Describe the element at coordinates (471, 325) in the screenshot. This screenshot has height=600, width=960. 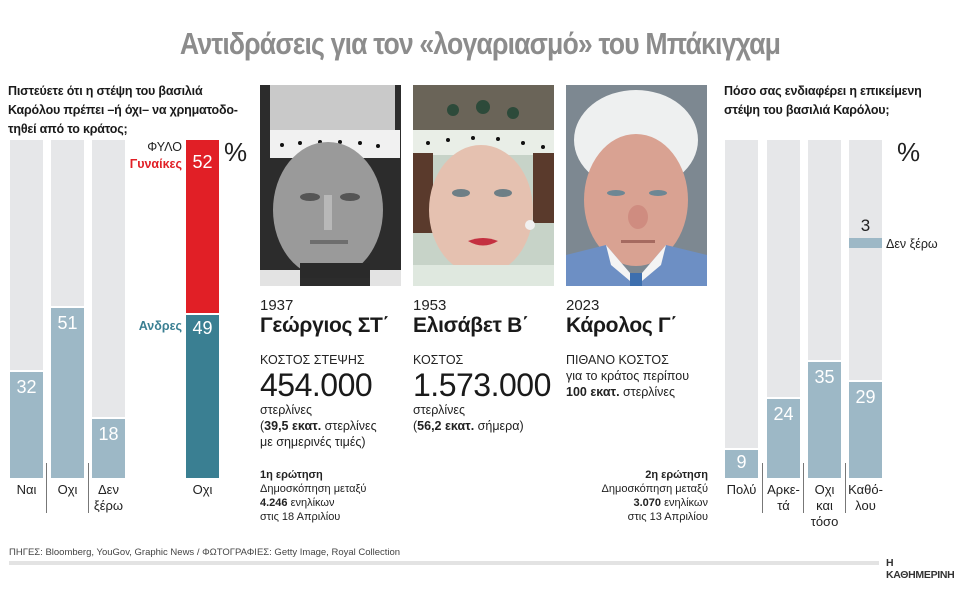
I see `monarch-name: Ελισάβετ Β΄` at that location.